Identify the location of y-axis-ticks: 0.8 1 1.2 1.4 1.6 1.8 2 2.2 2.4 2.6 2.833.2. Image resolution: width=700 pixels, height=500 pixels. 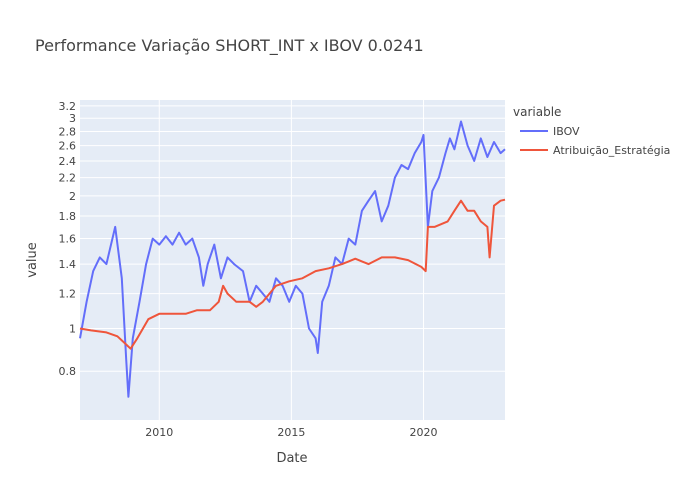
(68, 239).